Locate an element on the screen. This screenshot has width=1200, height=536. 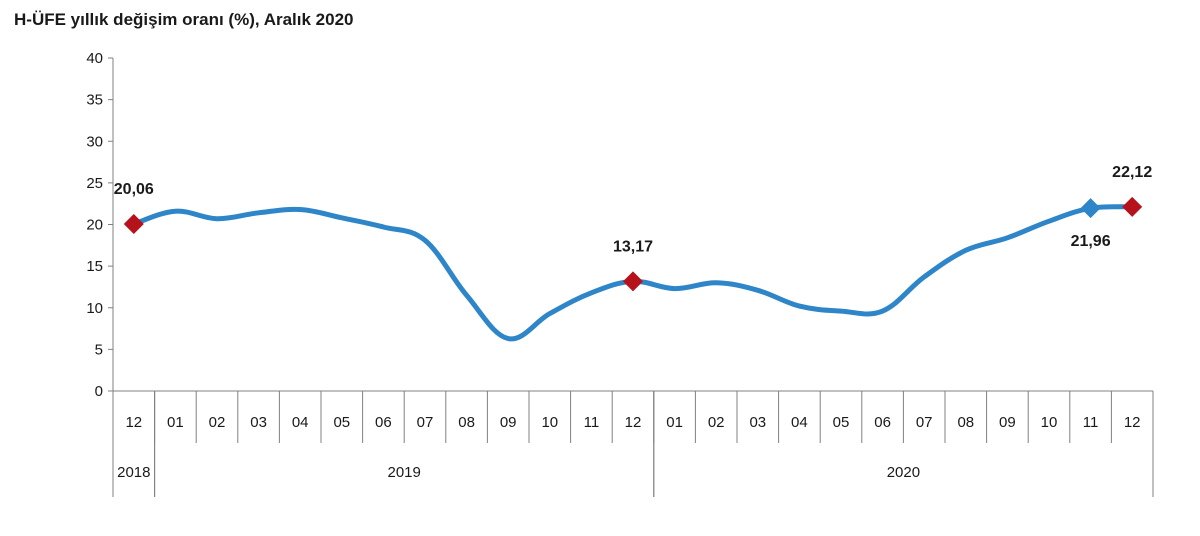
y-tick-label: 25 is located at coordinates (94, 183).